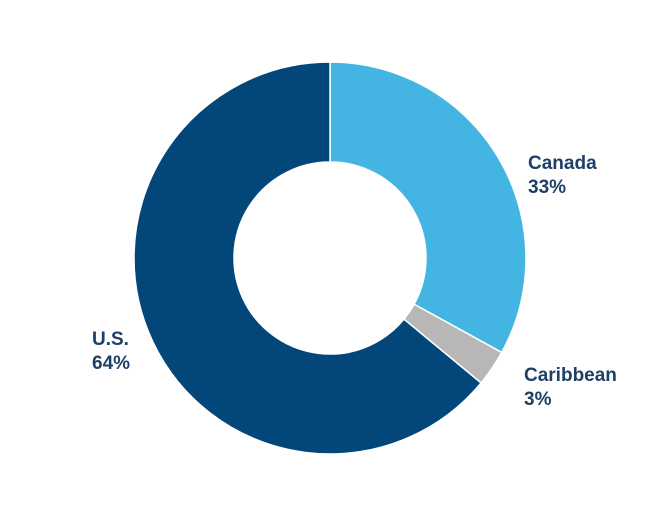 This screenshot has height=514, width=664. What do you see at coordinates (547, 187) in the screenshot?
I see `label-canada-value: 33%` at bounding box center [547, 187].